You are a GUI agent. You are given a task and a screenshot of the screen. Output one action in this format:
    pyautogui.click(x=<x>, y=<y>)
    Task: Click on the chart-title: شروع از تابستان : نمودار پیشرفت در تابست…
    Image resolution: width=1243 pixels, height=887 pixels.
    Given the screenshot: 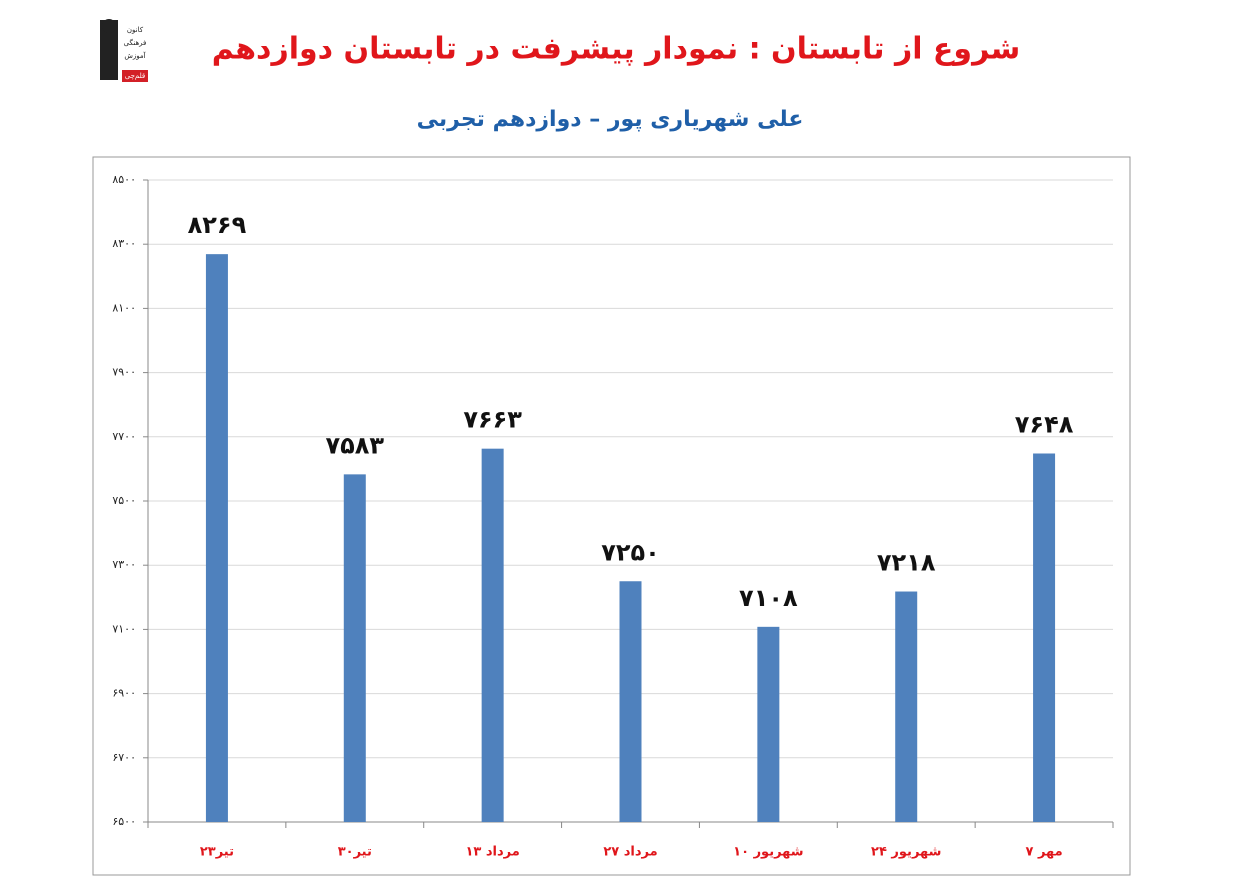 What is the action you would take?
    pyautogui.click(x=616, y=49)
    